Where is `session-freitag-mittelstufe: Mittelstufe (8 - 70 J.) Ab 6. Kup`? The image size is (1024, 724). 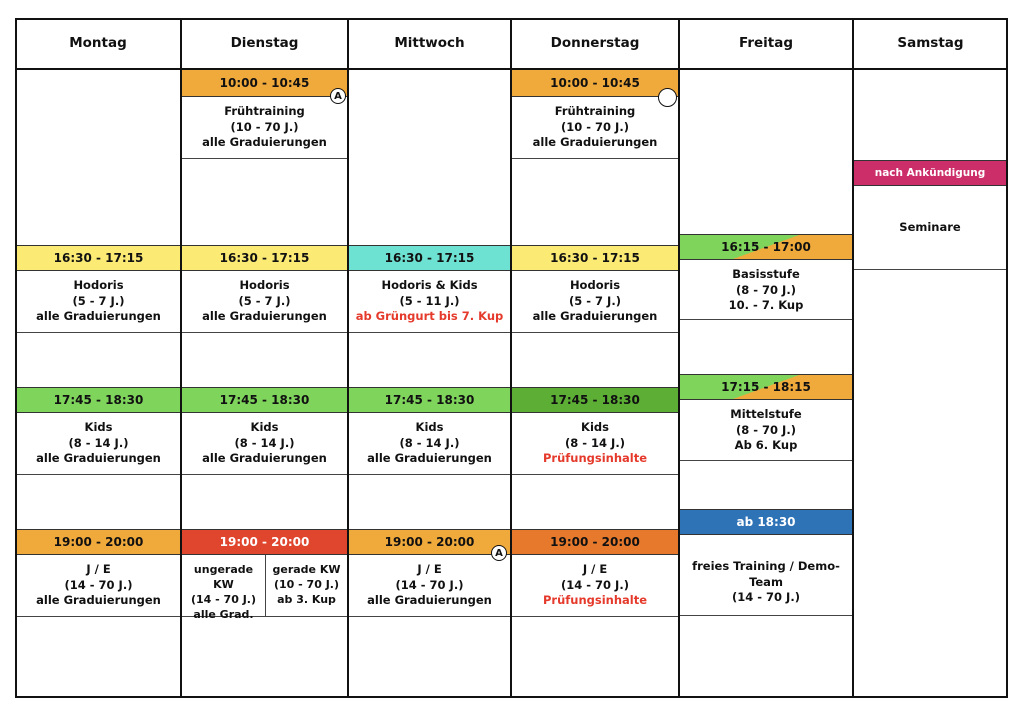
session-freitag-mittelstufe: Mittelstufe (8 - 70 J.) Ab 6. Kup is located at coordinates (766, 430).